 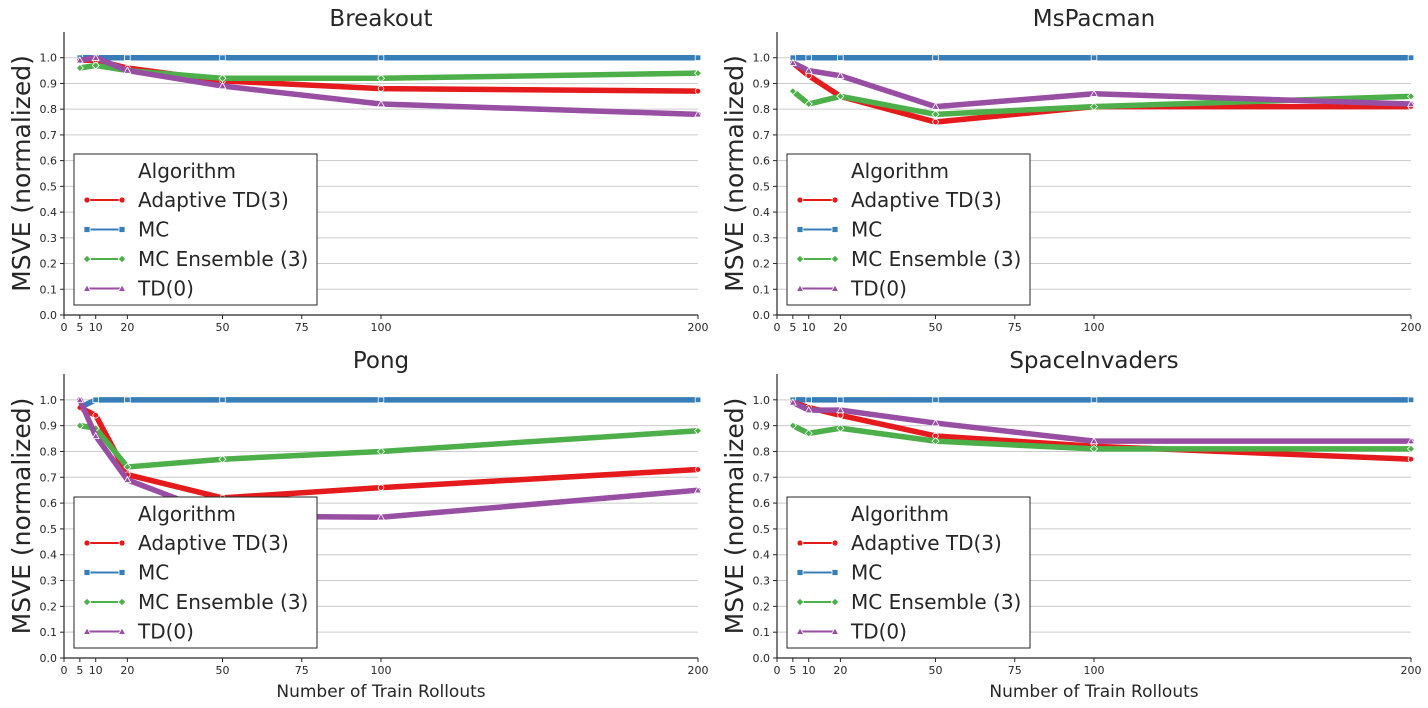 What do you see at coordinates (1093, 361) in the screenshot?
I see `panel-title: SpaceInvaders` at bounding box center [1093, 361].